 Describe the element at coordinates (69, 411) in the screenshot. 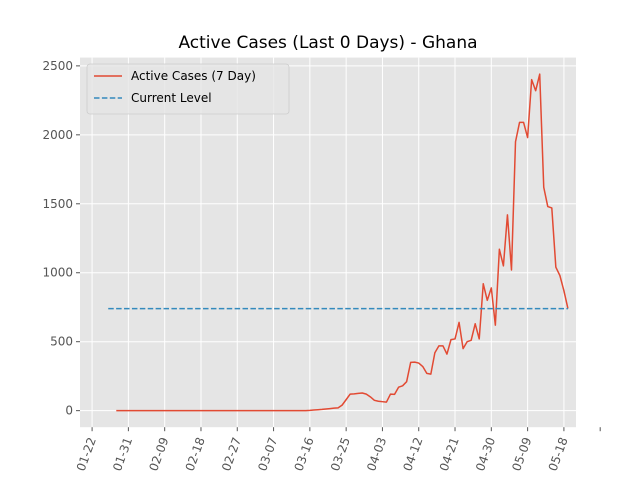

I see `y-tick-label: 0` at that location.